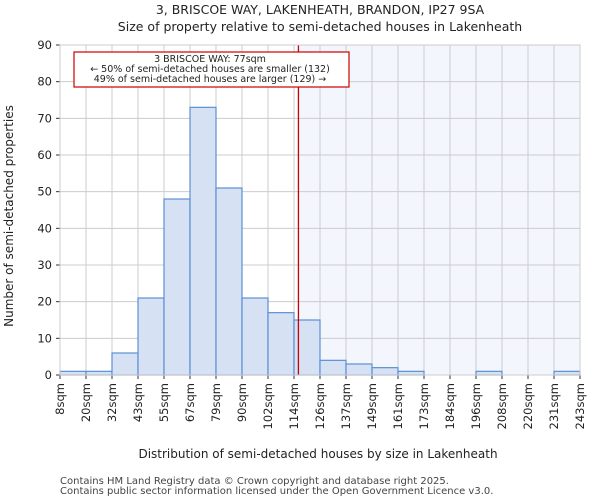  What do you see at coordinates (346, 406) in the screenshot?
I see `x-tick-label: 137sqm` at bounding box center [346, 406].